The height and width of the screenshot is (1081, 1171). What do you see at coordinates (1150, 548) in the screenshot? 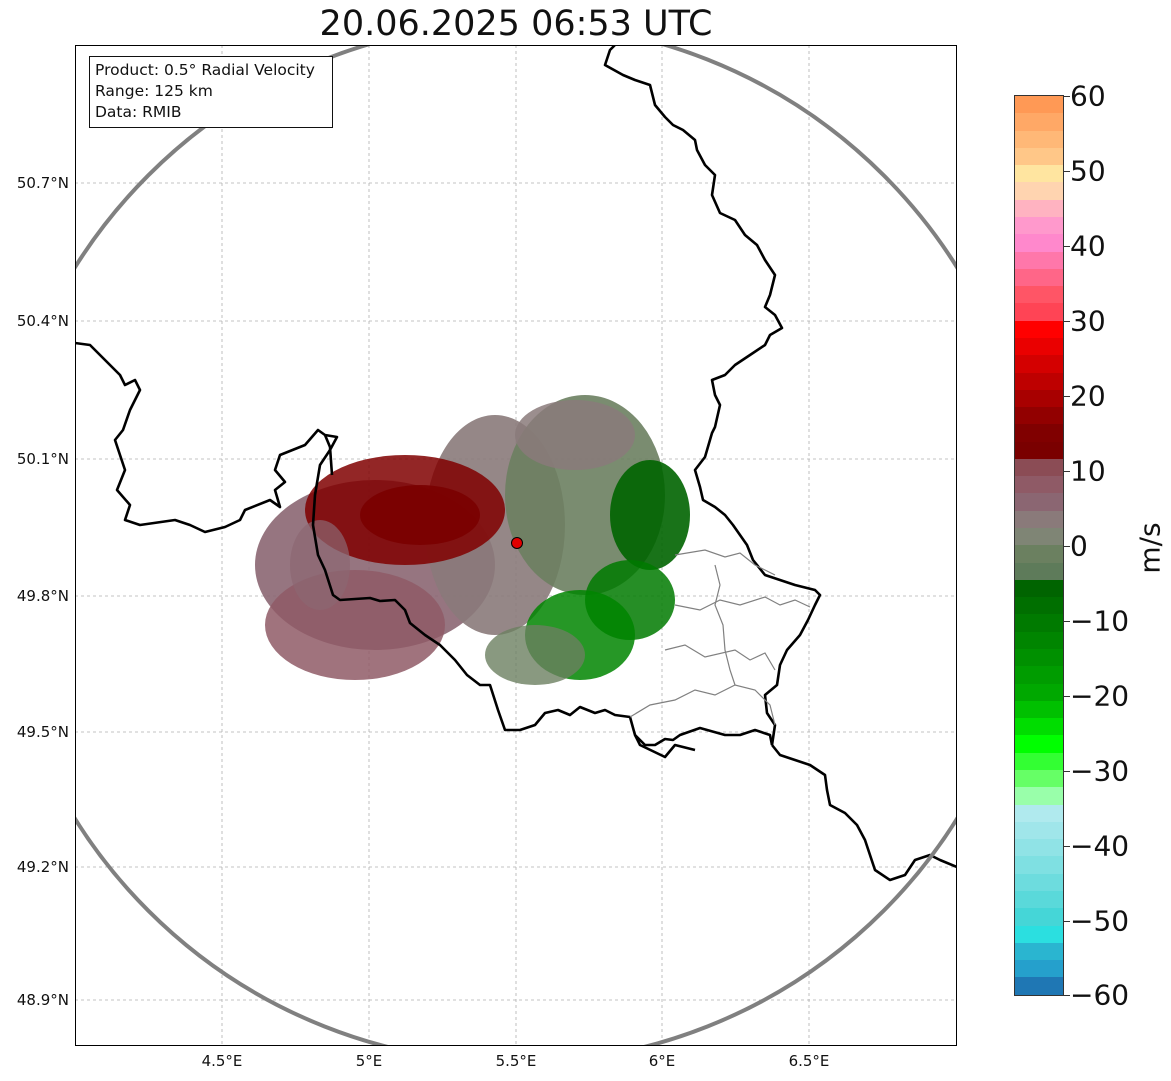
I see `colorbar-unit-label: m/s` at bounding box center [1150, 548].